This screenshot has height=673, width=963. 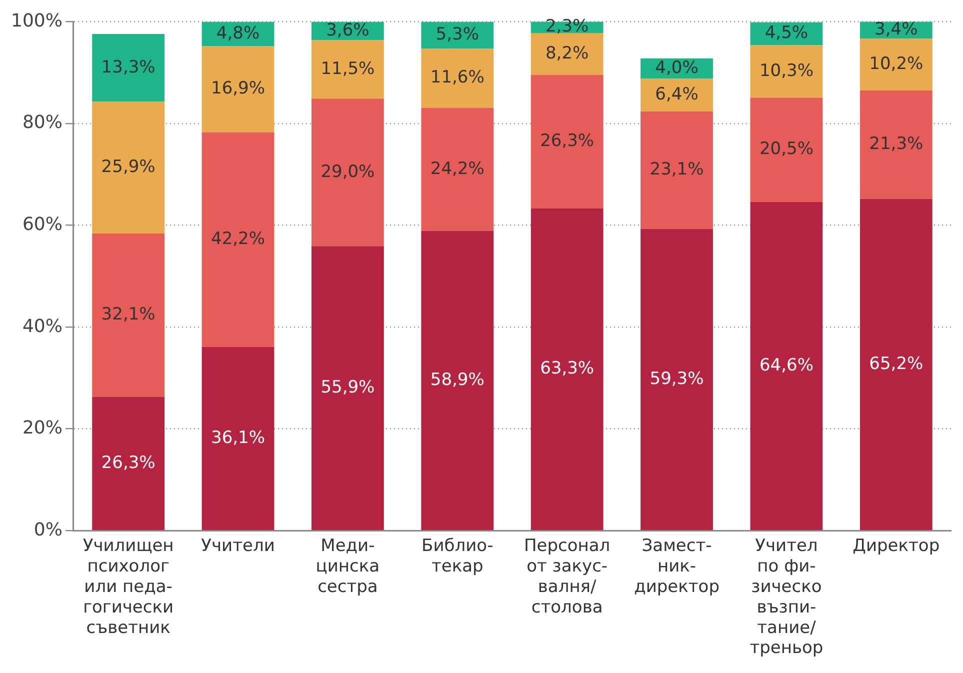 I want to click on data-label: 5,3%, so click(x=457, y=34).